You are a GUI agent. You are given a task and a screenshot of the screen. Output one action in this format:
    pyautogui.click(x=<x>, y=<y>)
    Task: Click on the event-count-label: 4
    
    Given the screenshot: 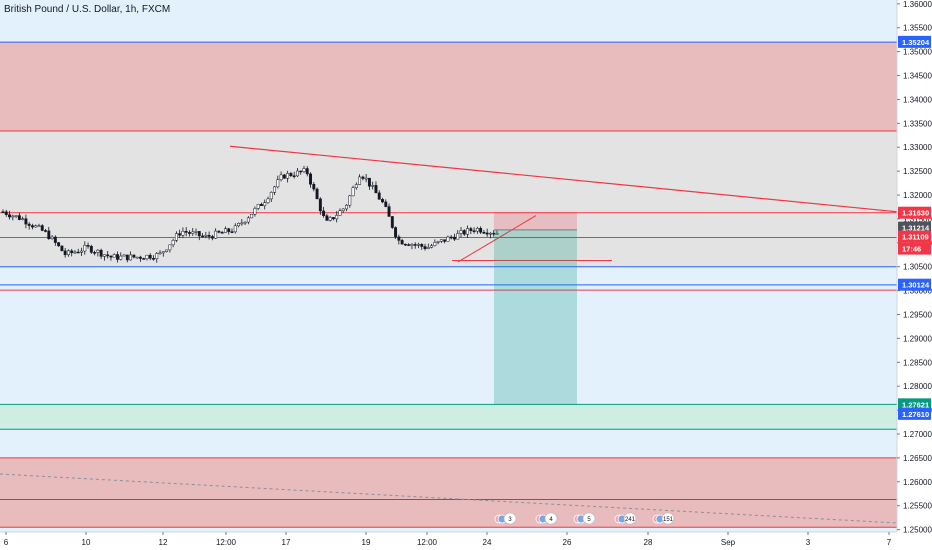 What is the action you would take?
    pyautogui.click(x=551, y=520)
    